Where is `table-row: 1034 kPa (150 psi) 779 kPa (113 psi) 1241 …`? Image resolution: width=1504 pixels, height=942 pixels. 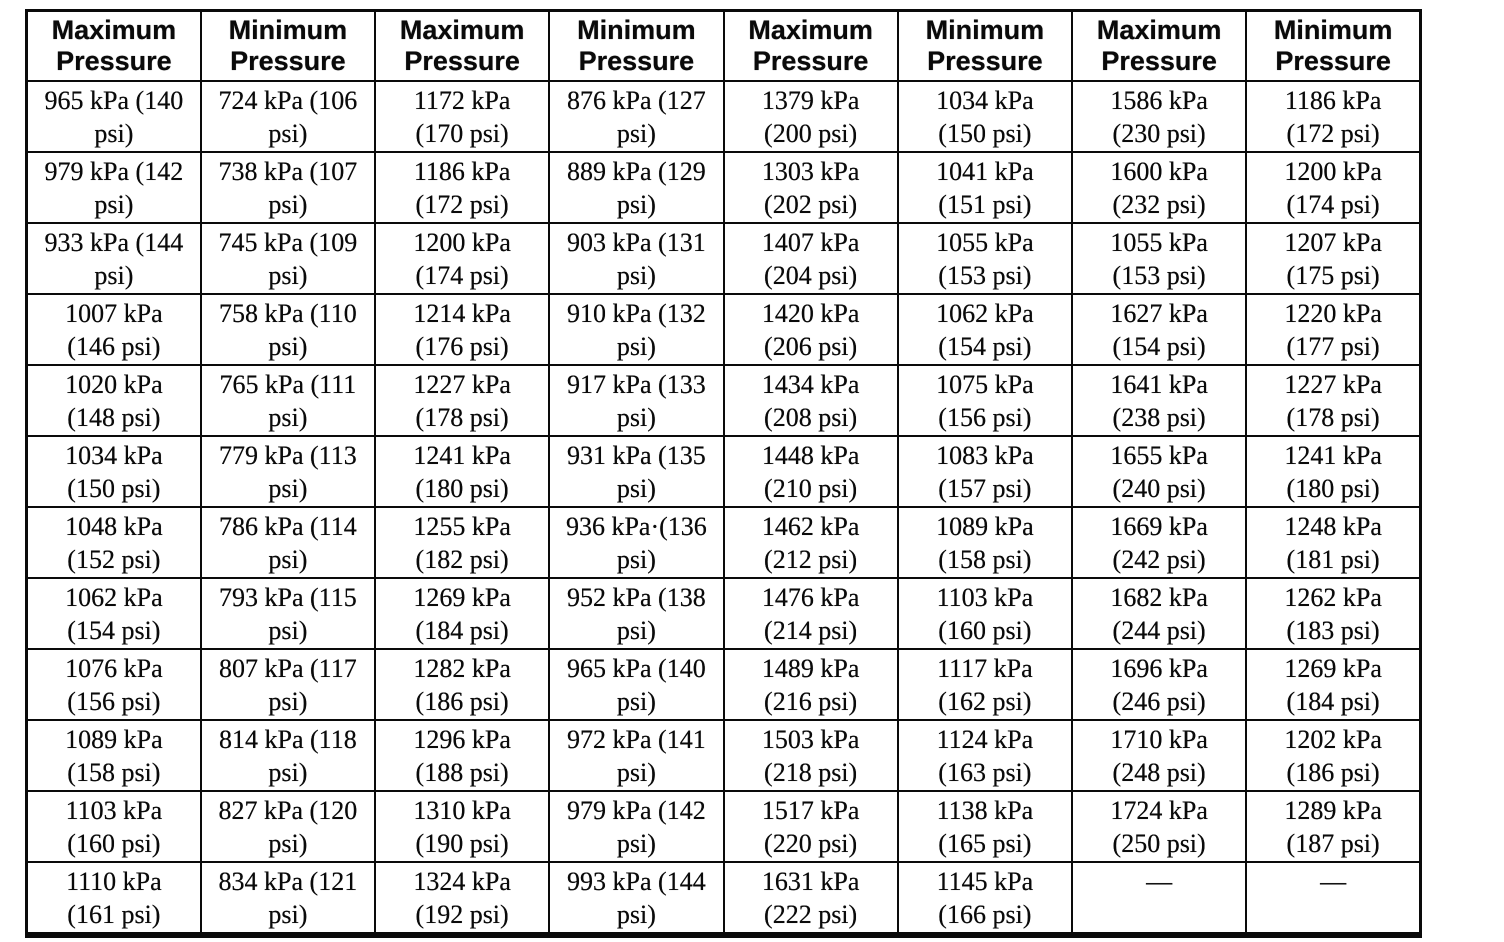
table-row: 1034 kPa (150 psi) 779 kPa (113 psi) 1241 … is located at coordinates (723, 471).